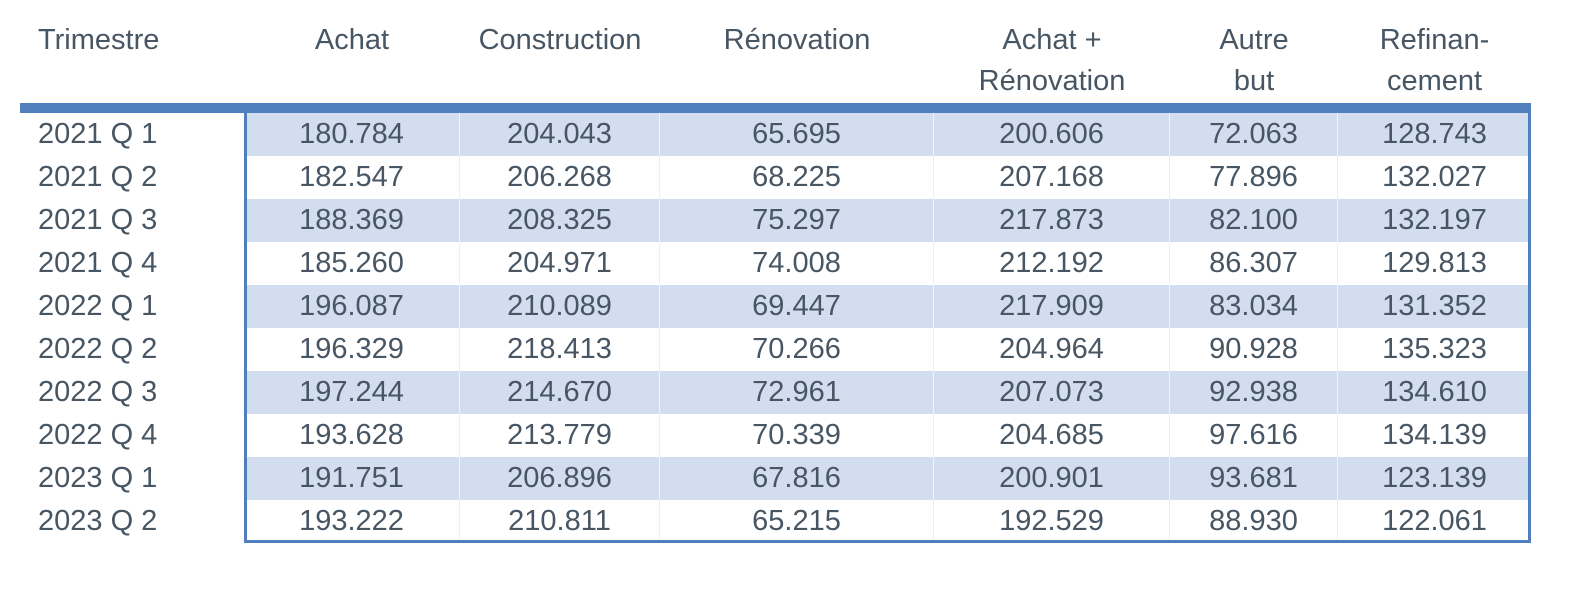 The image size is (1591, 589). What do you see at coordinates (98, 349) in the screenshot?
I see `row-label-cell: 2022 Q 2` at bounding box center [98, 349].